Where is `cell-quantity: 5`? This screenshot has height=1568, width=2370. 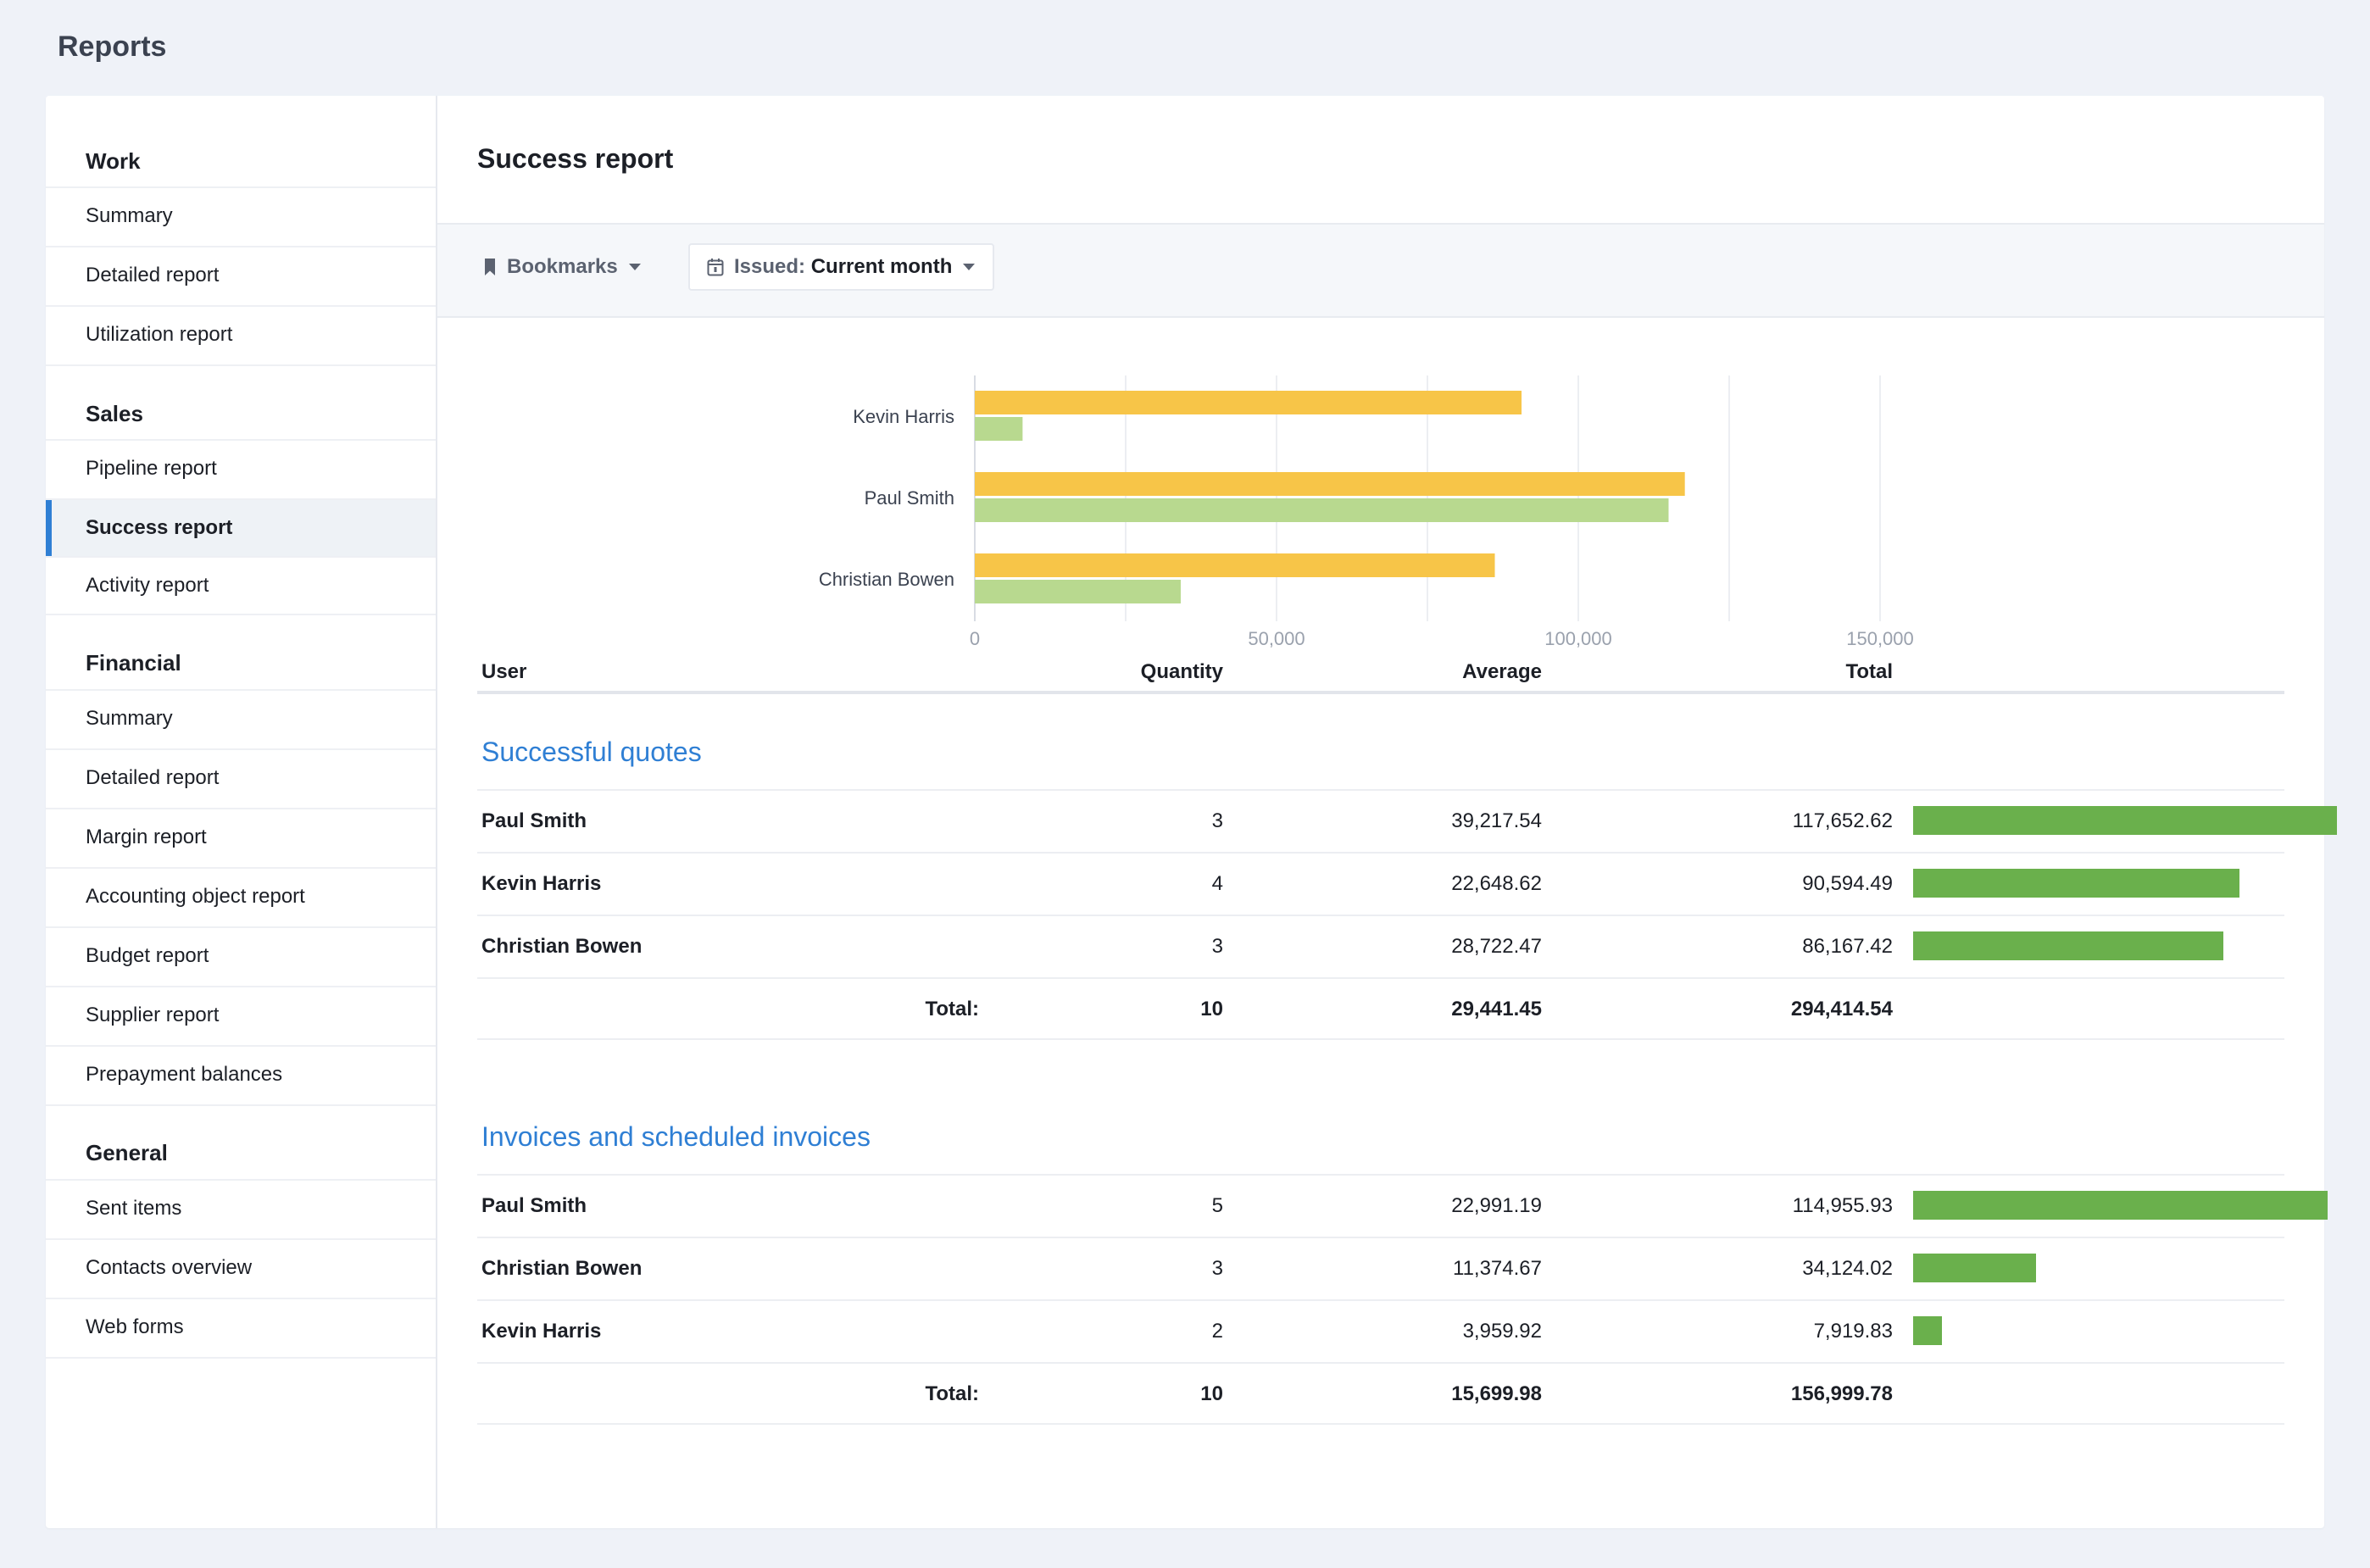
cell-quantity: 5 is located at coordinates (1217, 1205).